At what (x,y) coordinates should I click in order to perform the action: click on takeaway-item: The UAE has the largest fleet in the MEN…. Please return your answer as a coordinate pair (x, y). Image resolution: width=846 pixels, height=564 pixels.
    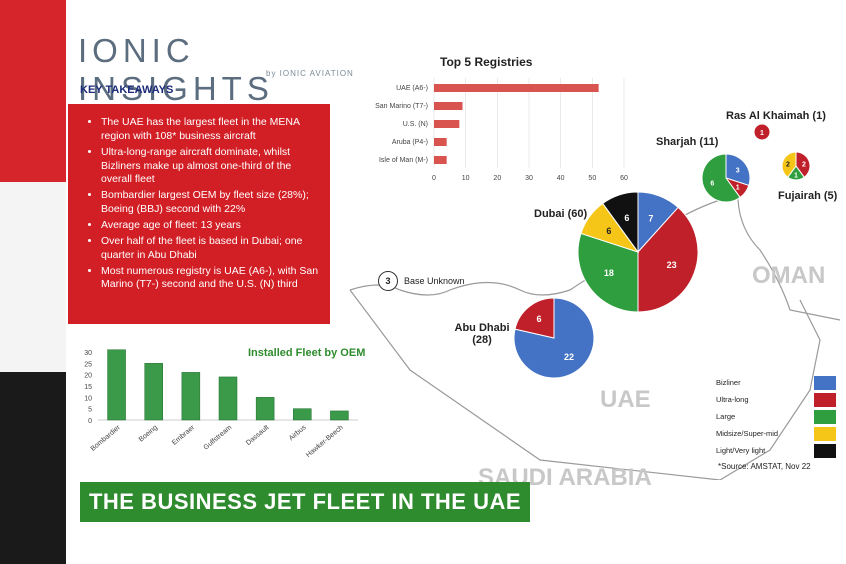
    Looking at the image, I should click on (211, 130).